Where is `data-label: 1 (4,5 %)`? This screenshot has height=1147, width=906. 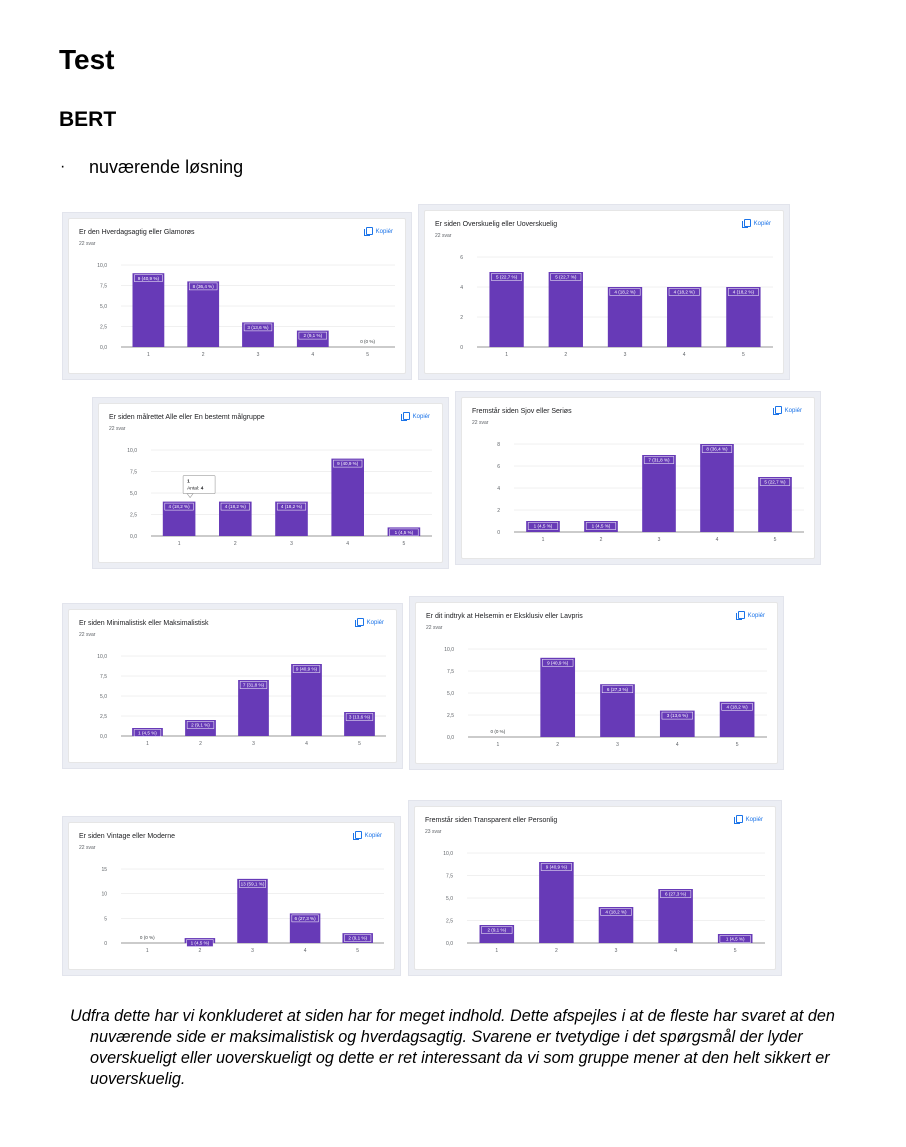
data-label: 1 (4,5 %) is located at coordinates (601, 526).